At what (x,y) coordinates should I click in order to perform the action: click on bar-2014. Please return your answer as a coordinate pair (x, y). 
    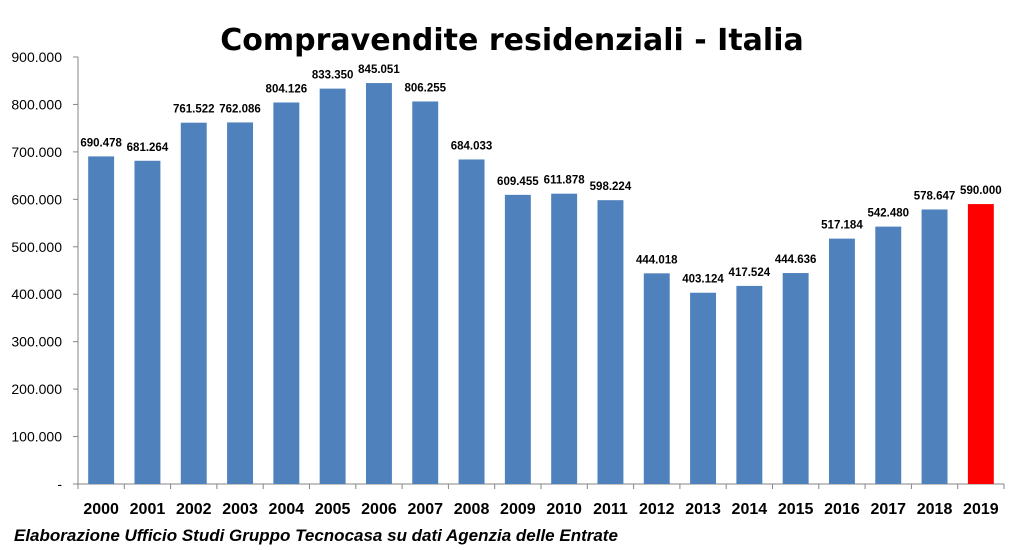
    Looking at the image, I should click on (749, 384).